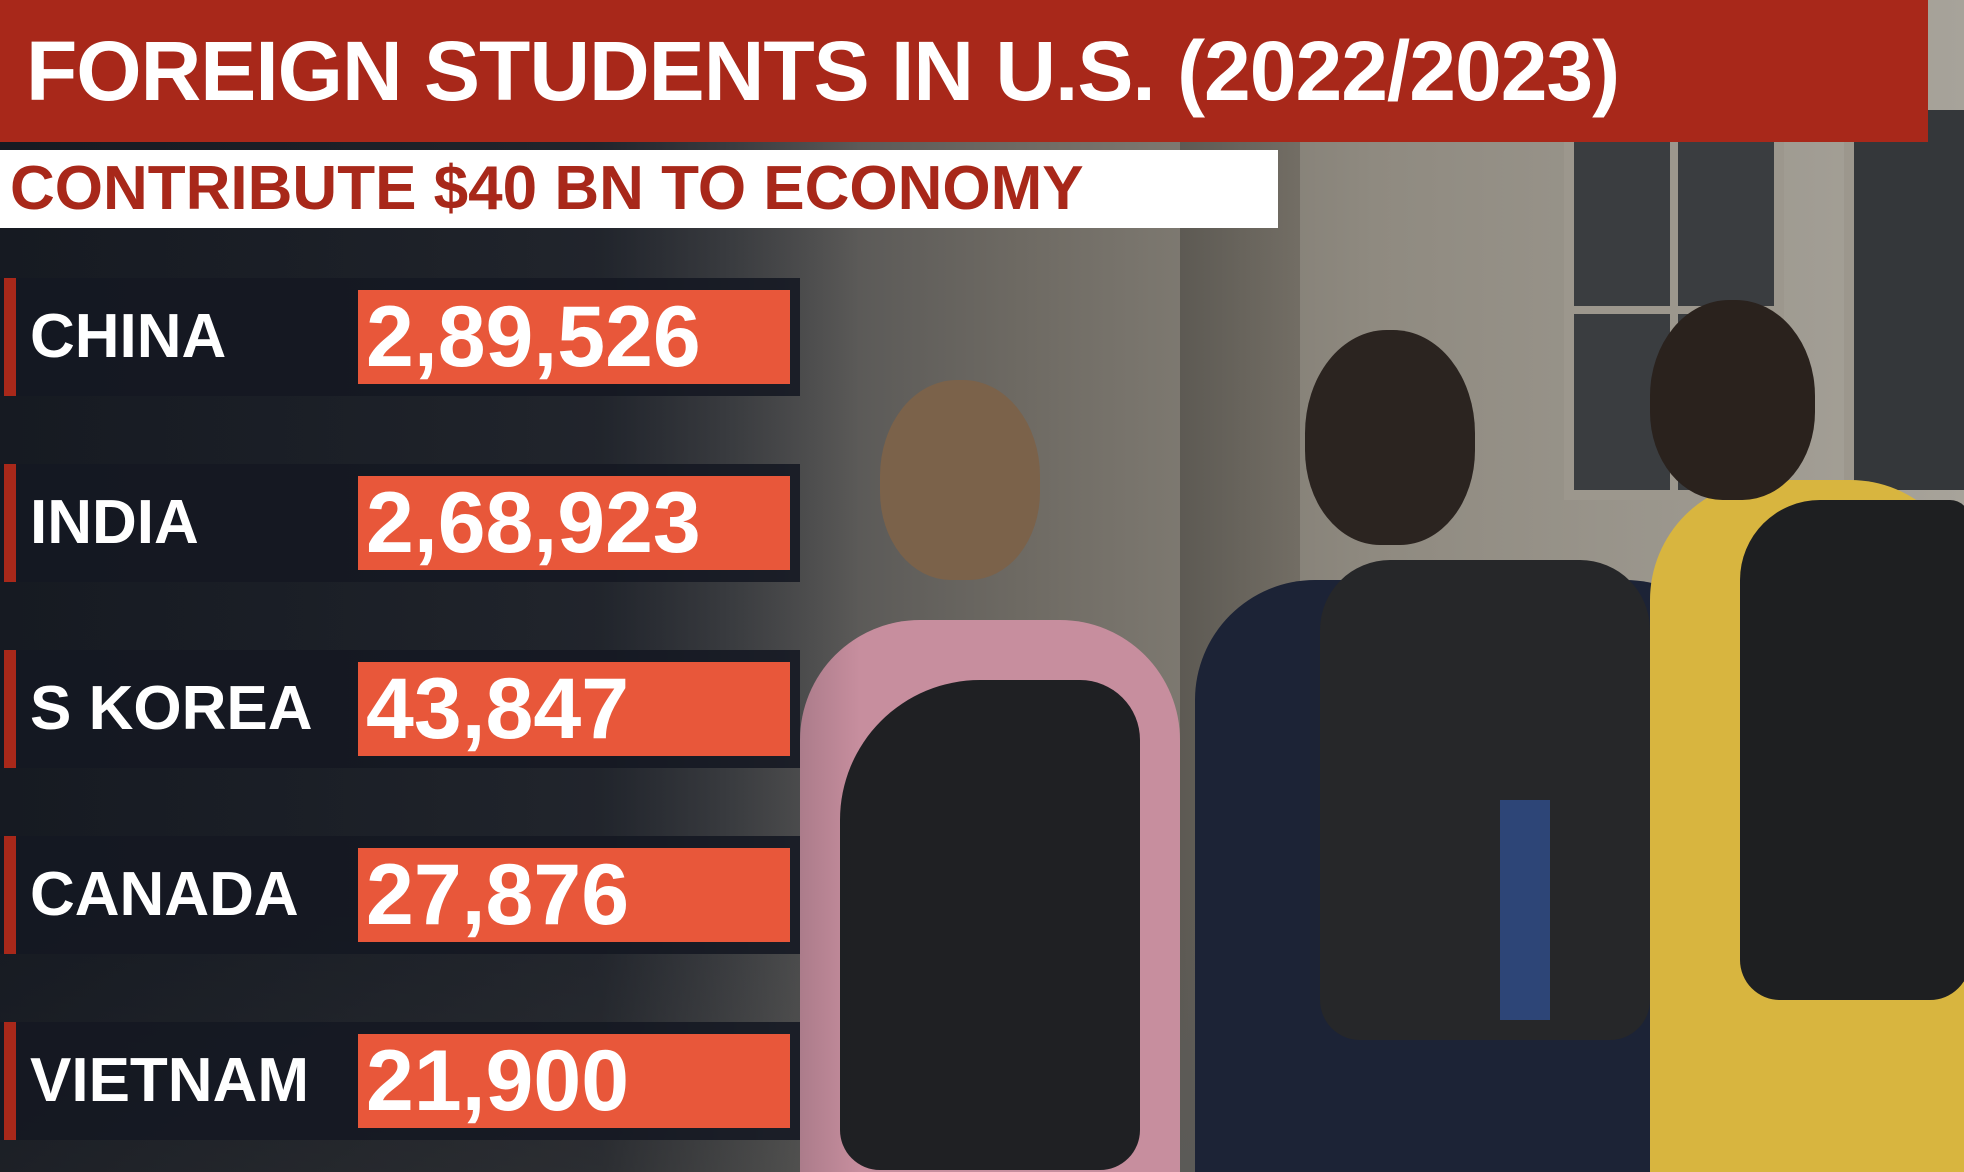 The height and width of the screenshot is (1172, 1964). Describe the element at coordinates (533, 337) in the screenshot. I see `student-count-label: 2,89,526` at that location.